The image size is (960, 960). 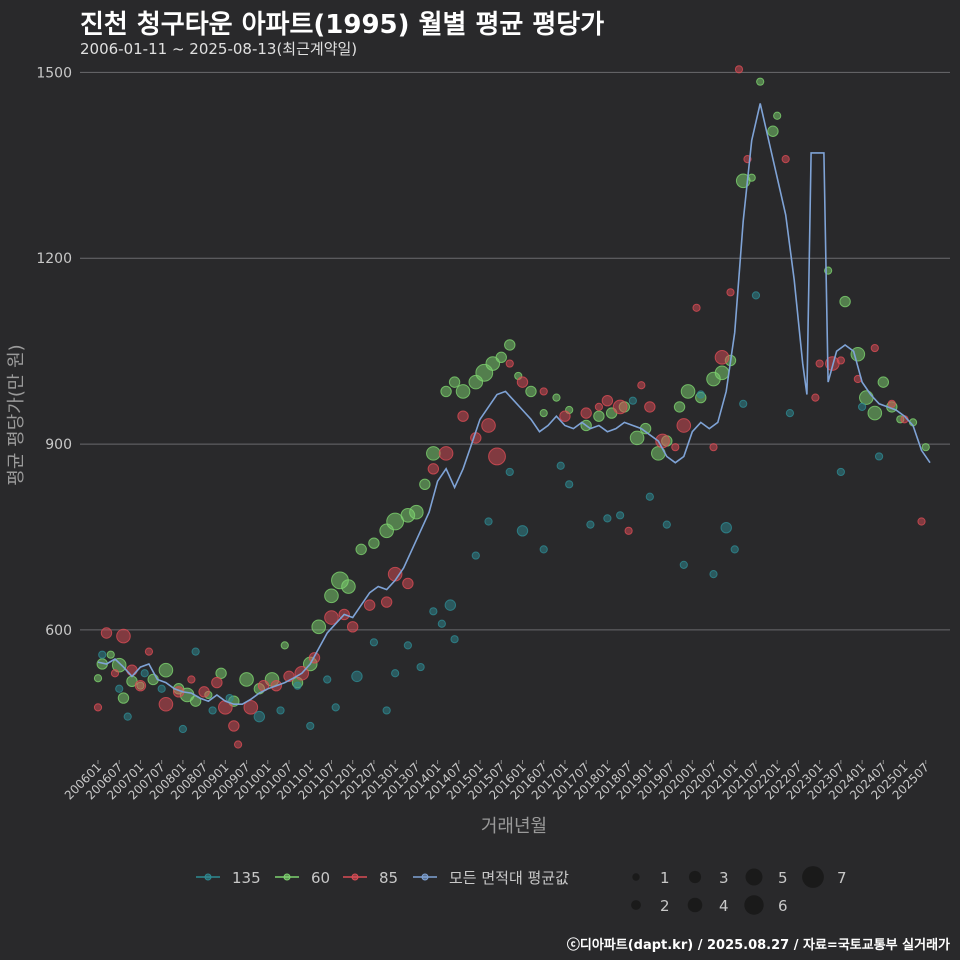 What do you see at coordinates (54, 73) in the screenshot?
I see `y-tick-label: 1500` at bounding box center [54, 73].